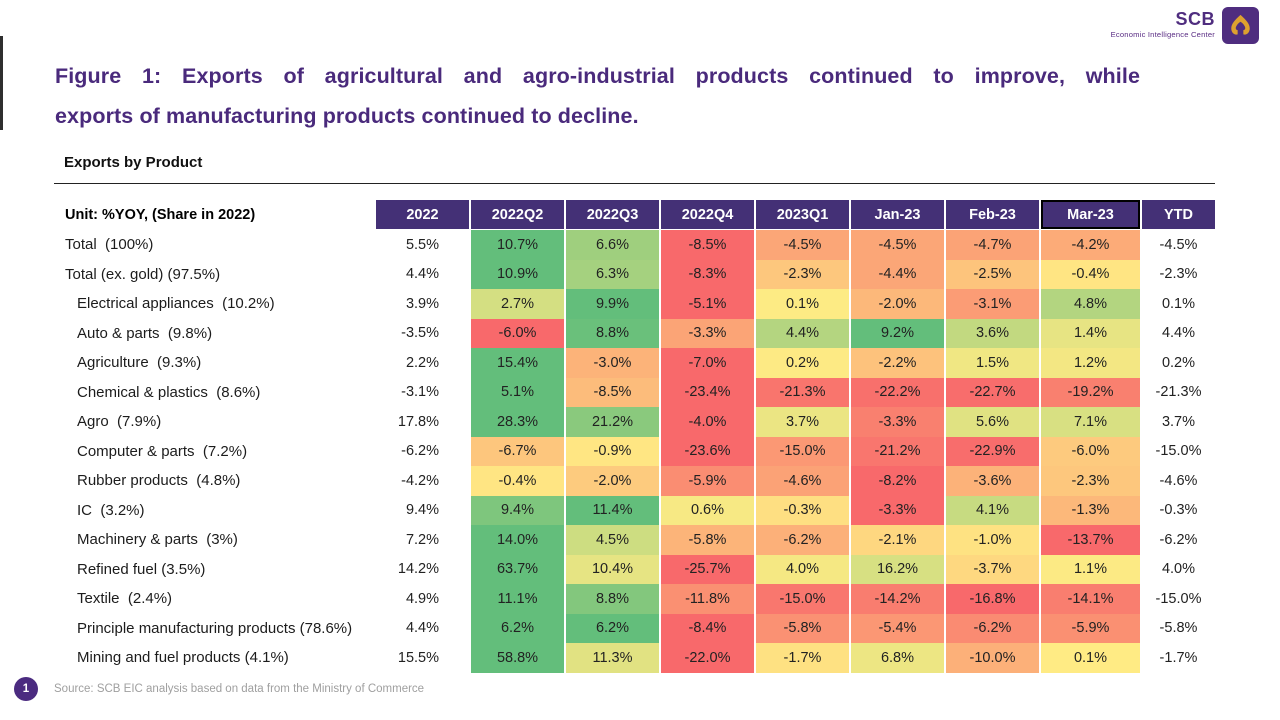 The image size is (1280, 720). Describe the element at coordinates (802, 422) in the screenshot. I see `heatmap-cell: 3.7%` at that location.